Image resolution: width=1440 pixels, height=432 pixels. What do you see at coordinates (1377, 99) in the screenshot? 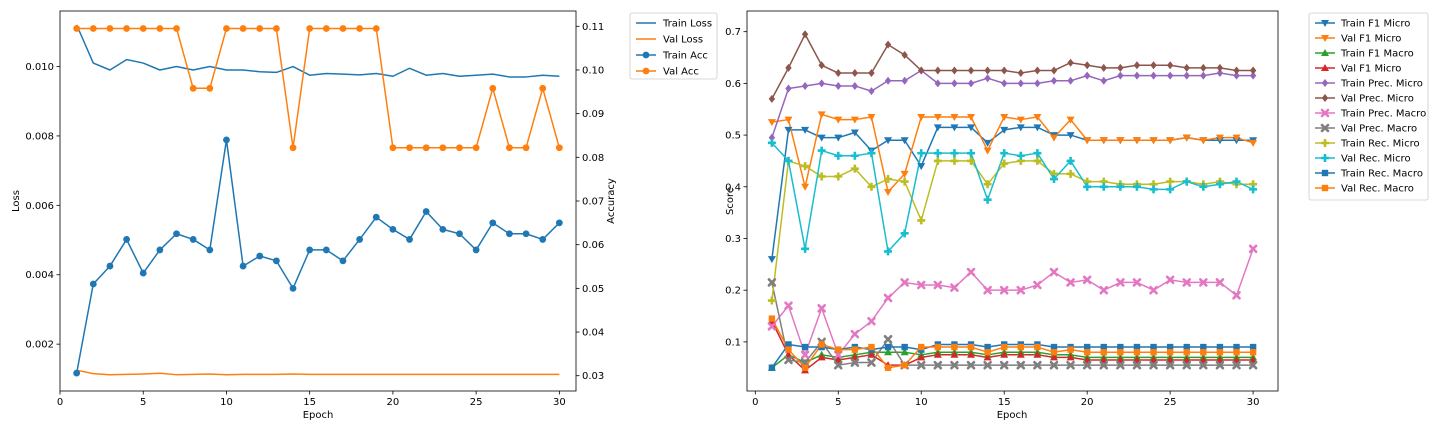
I see `legend-label: Val Prec. Micro` at bounding box center [1377, 99].